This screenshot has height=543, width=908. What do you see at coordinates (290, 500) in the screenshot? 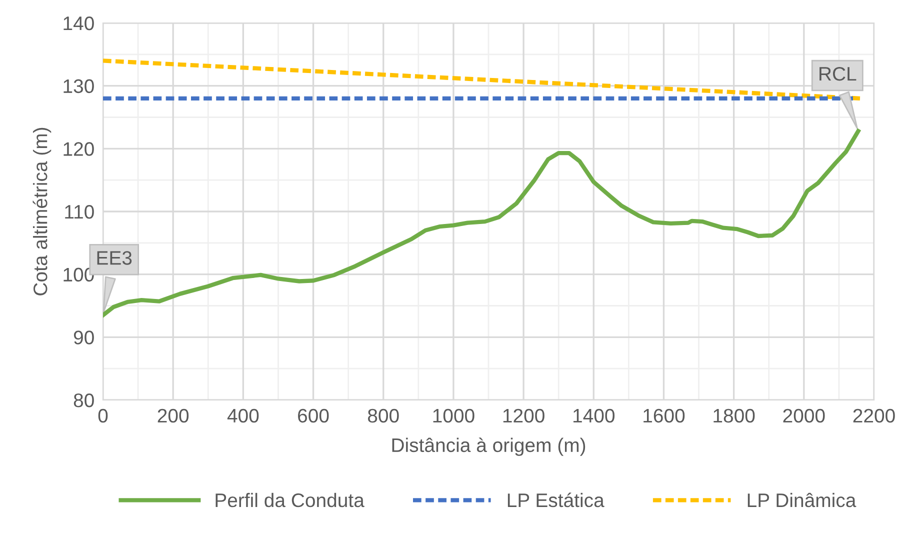
I see `legend-label: Perfil da Conduta` at bounding box center [290, 500].